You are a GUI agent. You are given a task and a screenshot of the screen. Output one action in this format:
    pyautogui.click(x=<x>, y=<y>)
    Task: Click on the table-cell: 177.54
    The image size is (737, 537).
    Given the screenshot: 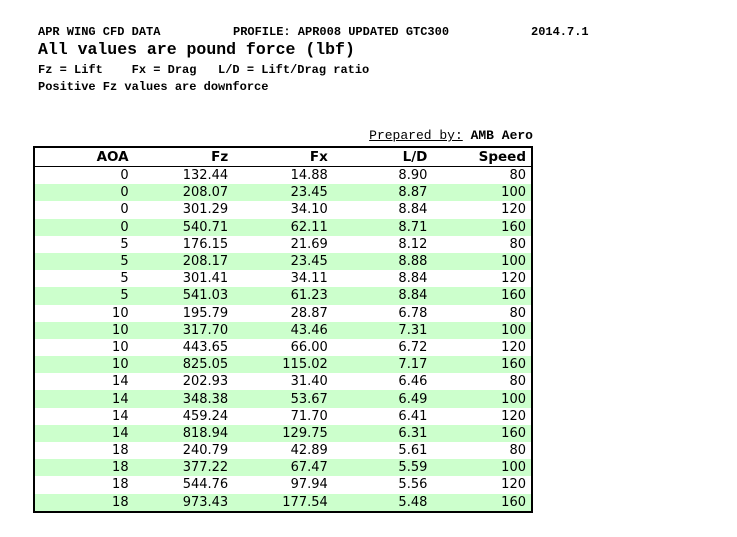 What is the action you would take?
    pyautogui.click(x=305, y=502)
    